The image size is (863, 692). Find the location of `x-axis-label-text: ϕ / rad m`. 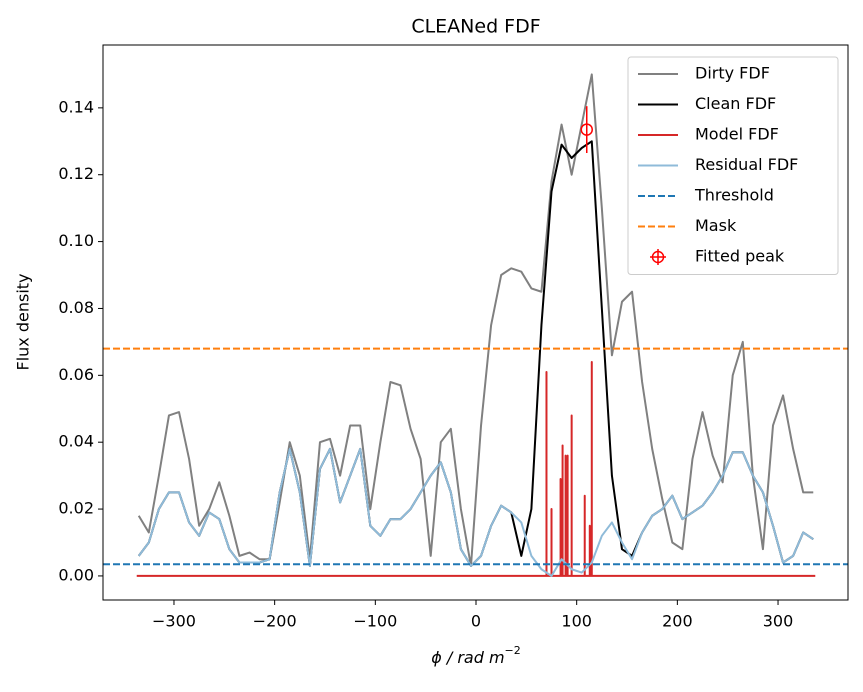

x-axis-label-text: ϕ / rad m is located at coordinates (467, 657).